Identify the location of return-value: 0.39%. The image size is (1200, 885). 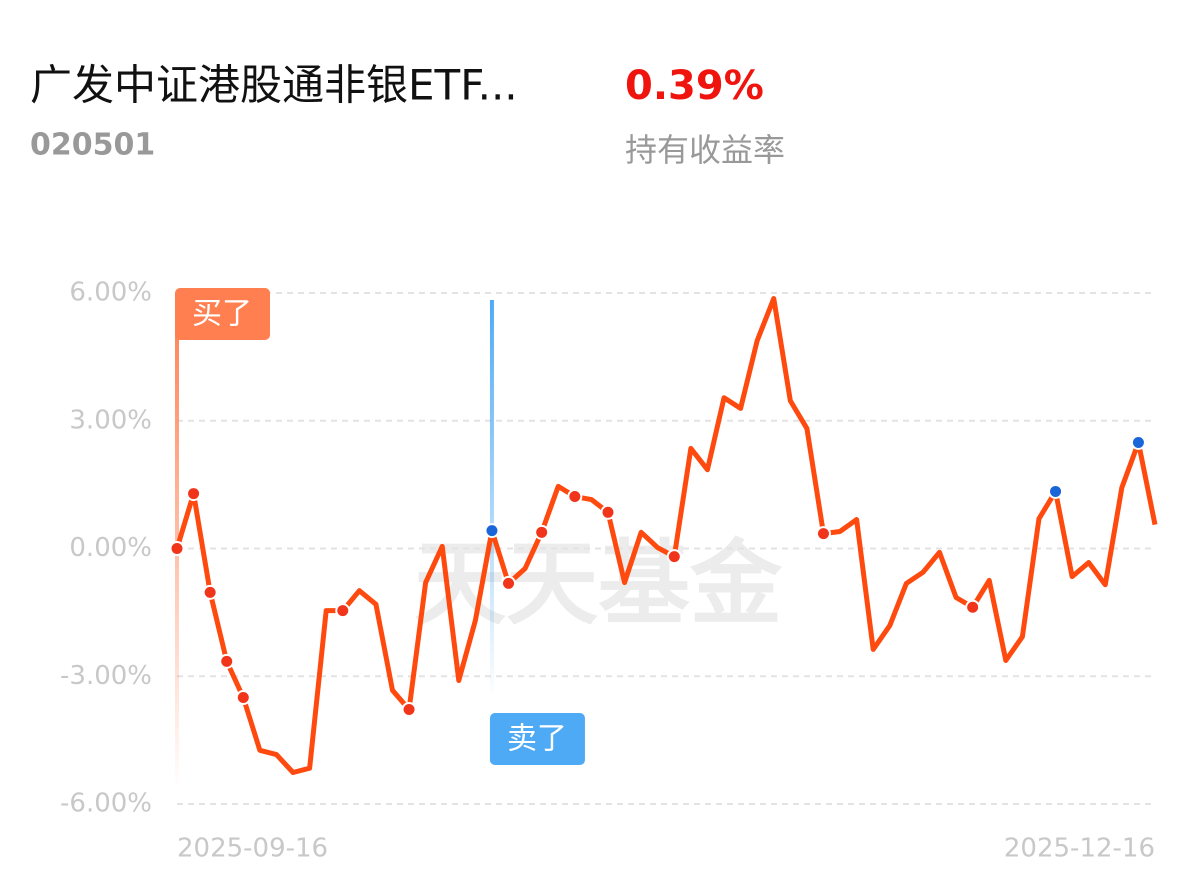
(694, 86).